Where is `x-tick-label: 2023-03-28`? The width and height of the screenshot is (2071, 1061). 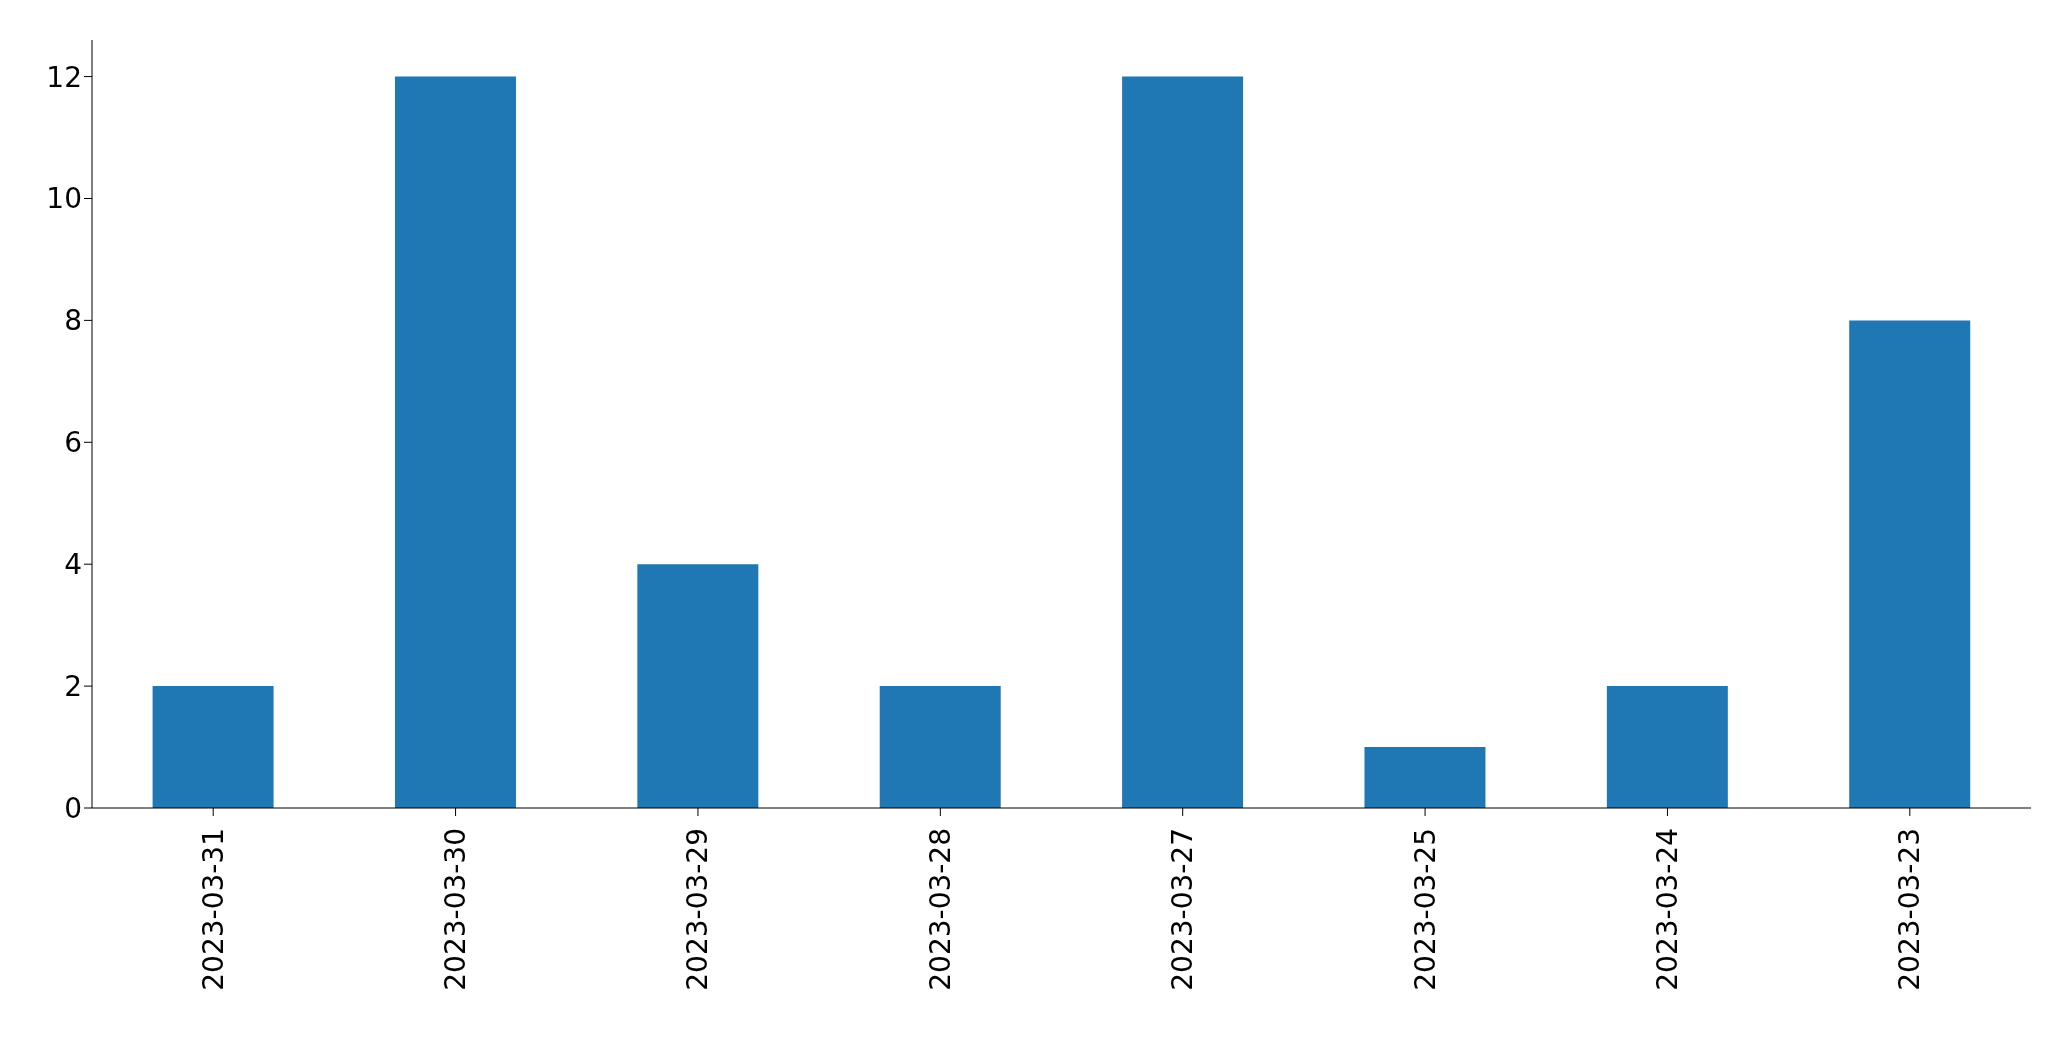 x-tick-label: 2023-03-28 is located at coordinates (940, 909).